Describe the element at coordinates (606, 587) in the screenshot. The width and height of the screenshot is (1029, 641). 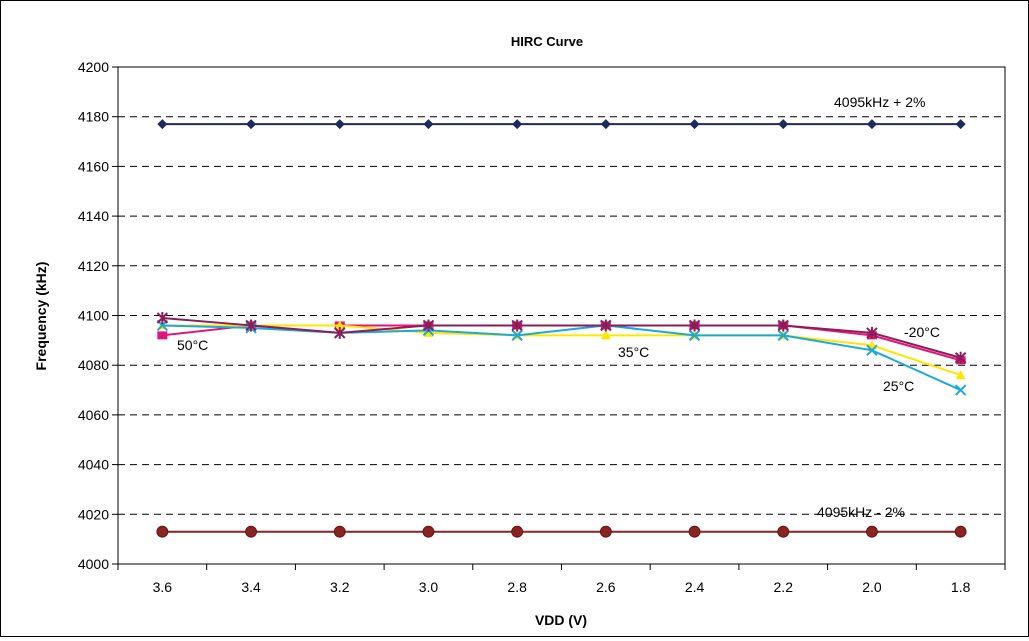
I see `x-tick-label: 2.6` at that location.